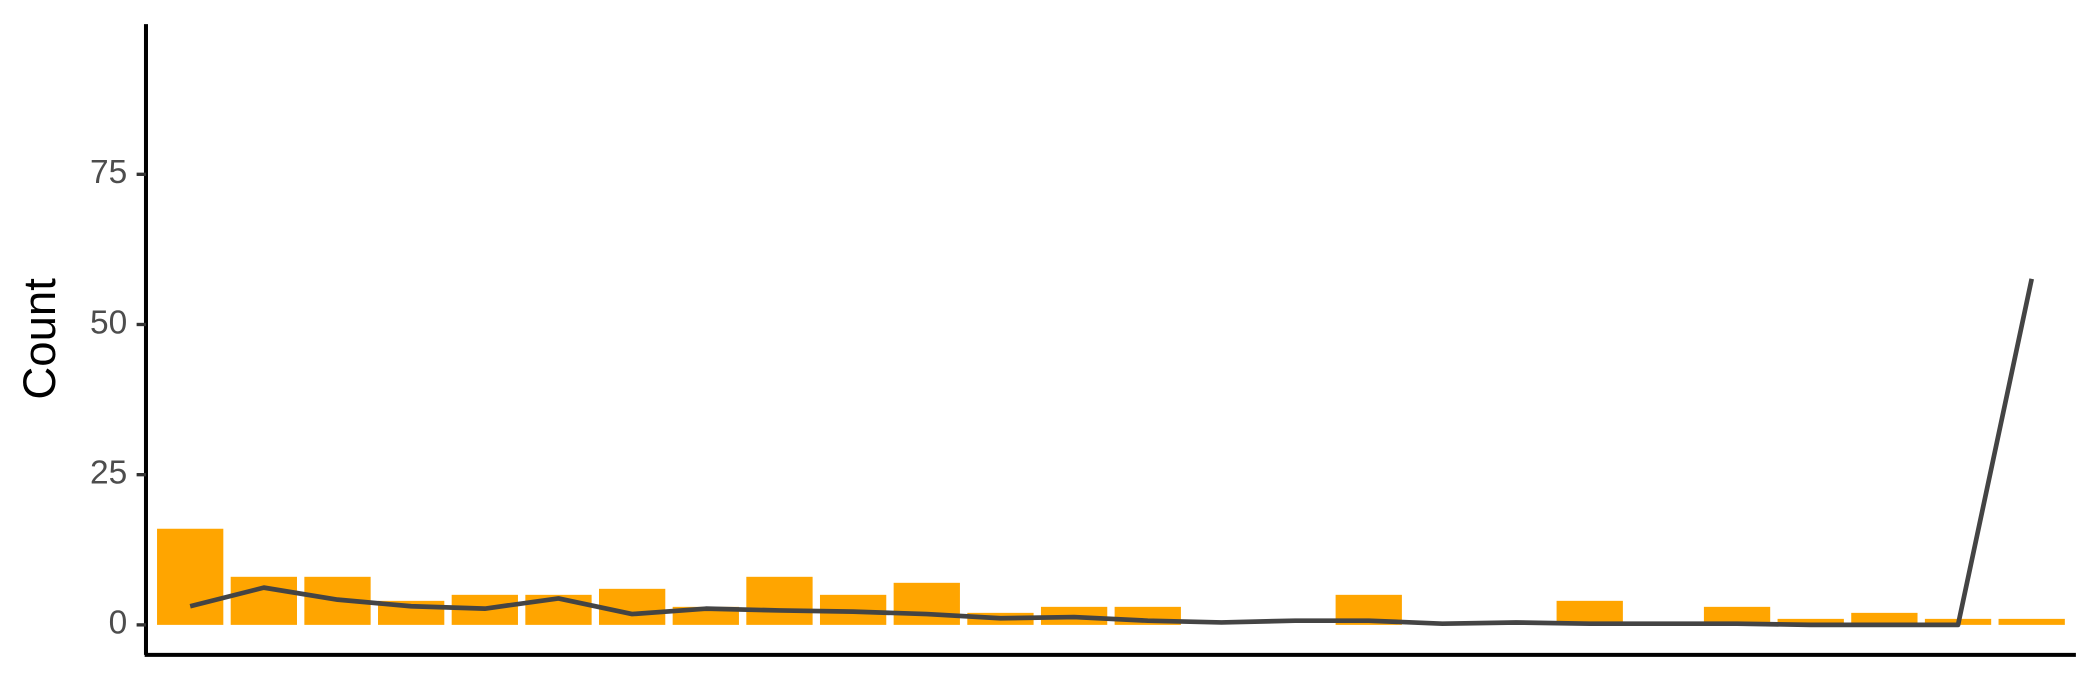 The height and width of the screenshot is (690, 2100). Describe the element at coordinates (108, 322) in the screenshot. I see `y-tick-label: 50` at that location.